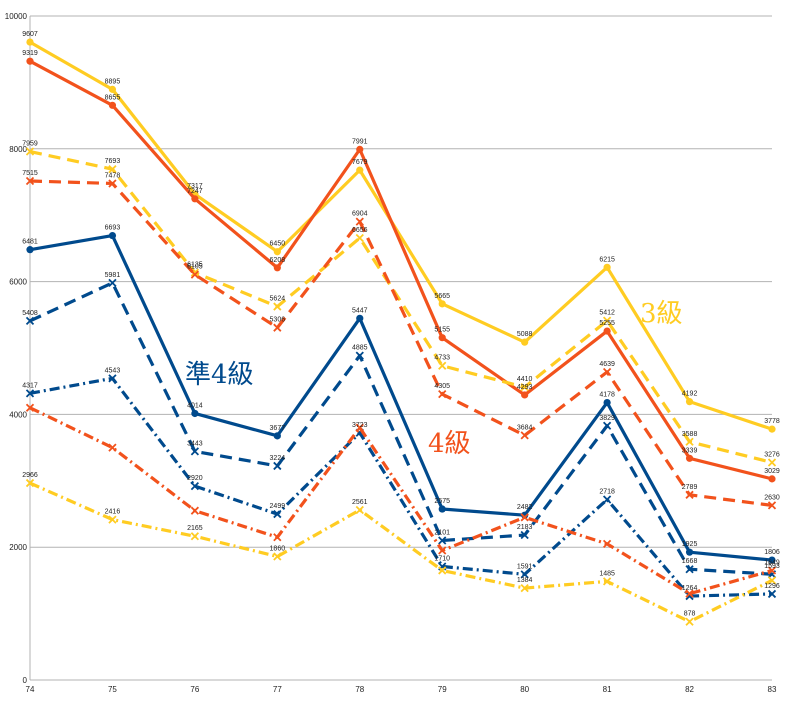  What do you see at coordinates (442, 358) in the screenshot?
I see `data-label: 4733` at bounding box center [442, 358].